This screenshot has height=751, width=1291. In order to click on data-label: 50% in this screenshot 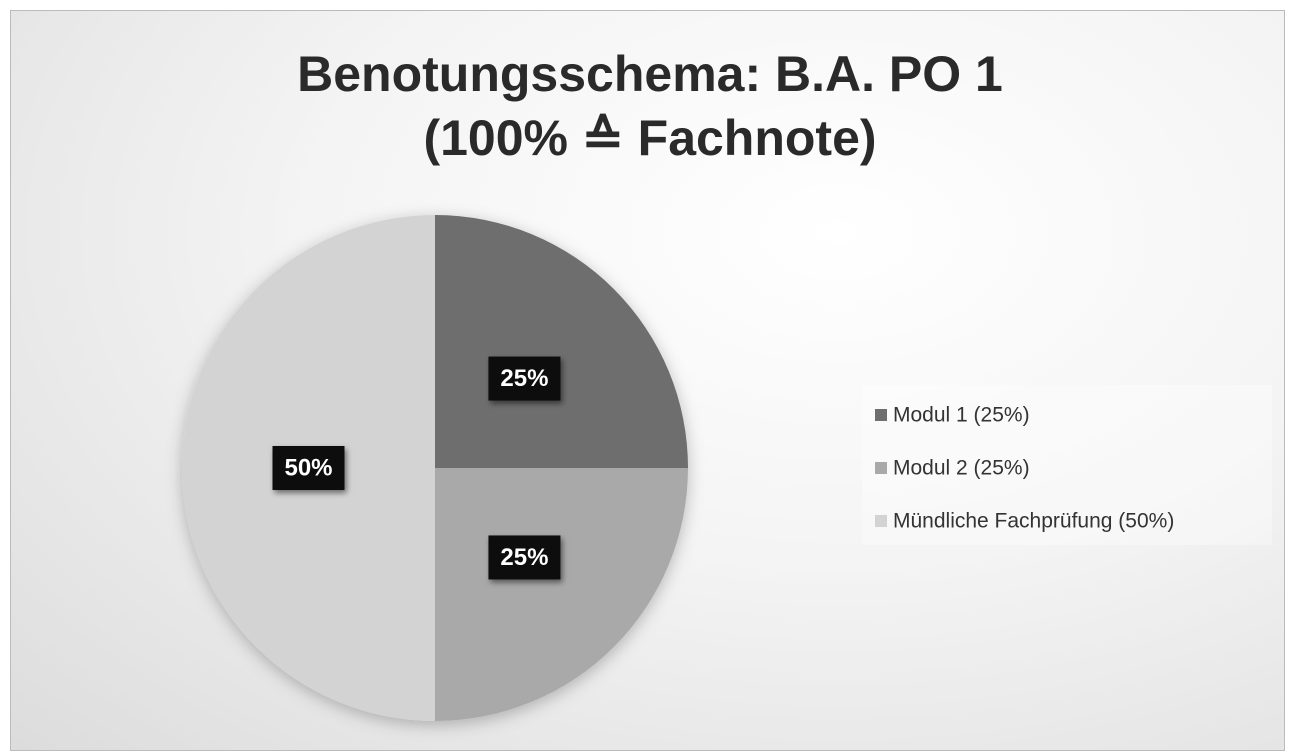, I will do `click(308, 467)`.